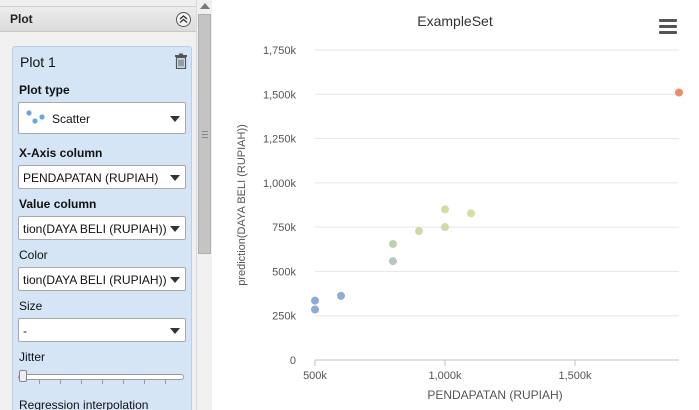  I want to click on scroll-up-arrow-icon, so click(205, 6).